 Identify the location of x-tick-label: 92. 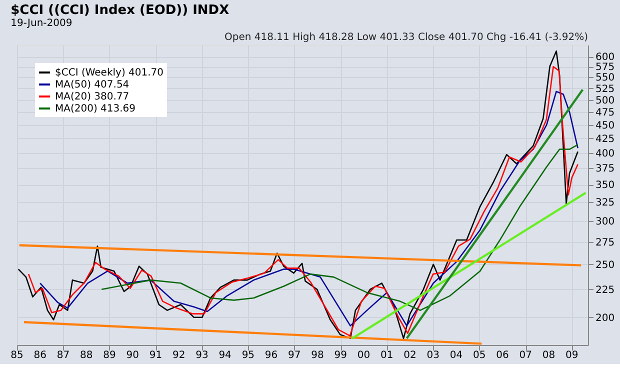
(179, 355).